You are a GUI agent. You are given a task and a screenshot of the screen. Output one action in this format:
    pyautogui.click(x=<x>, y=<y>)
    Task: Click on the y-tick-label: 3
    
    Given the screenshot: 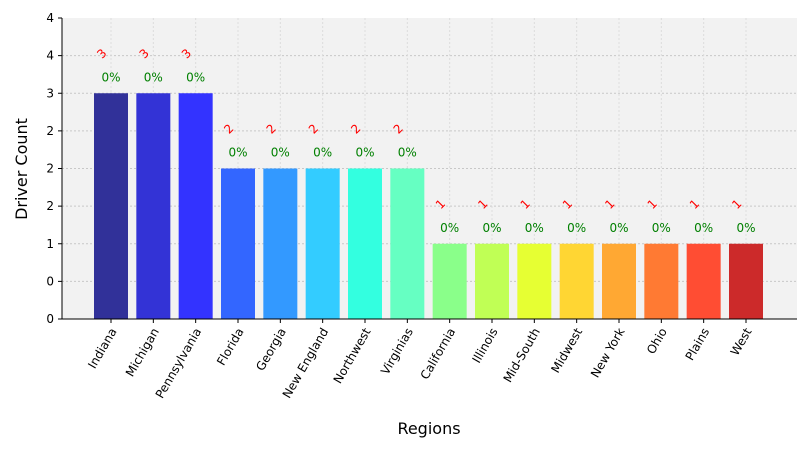 What is the action you would take?
    pyautogui.click(x=50, y=93)
    